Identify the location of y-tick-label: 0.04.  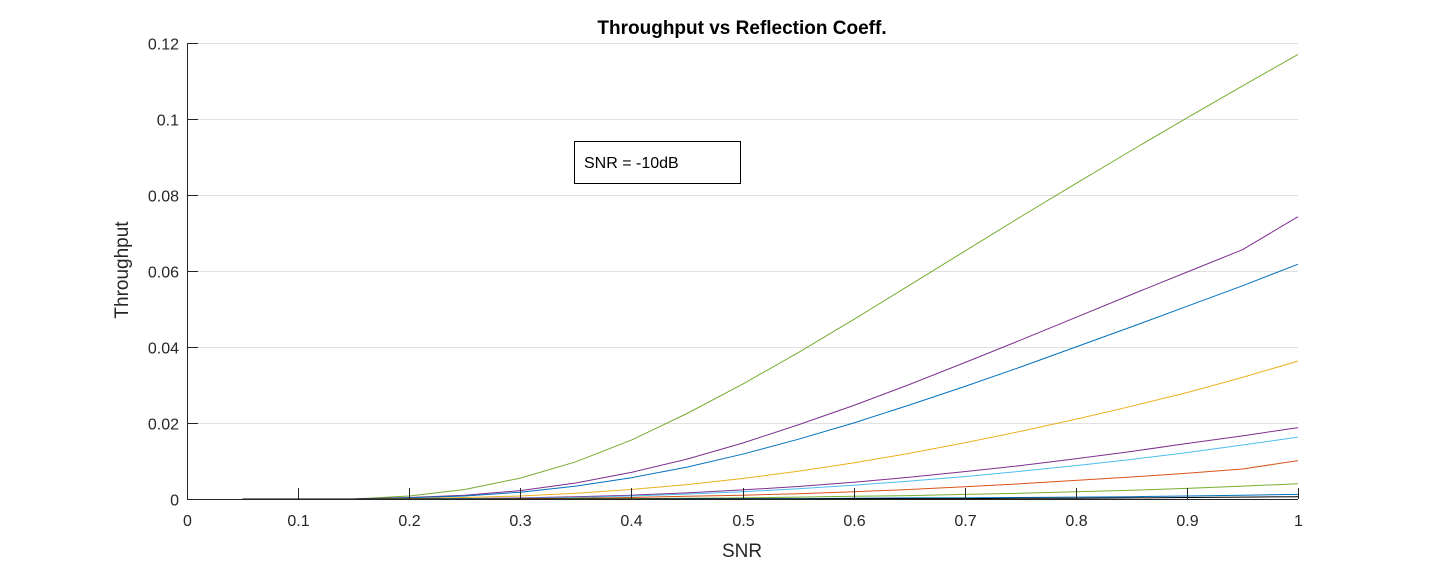
(163, 349).